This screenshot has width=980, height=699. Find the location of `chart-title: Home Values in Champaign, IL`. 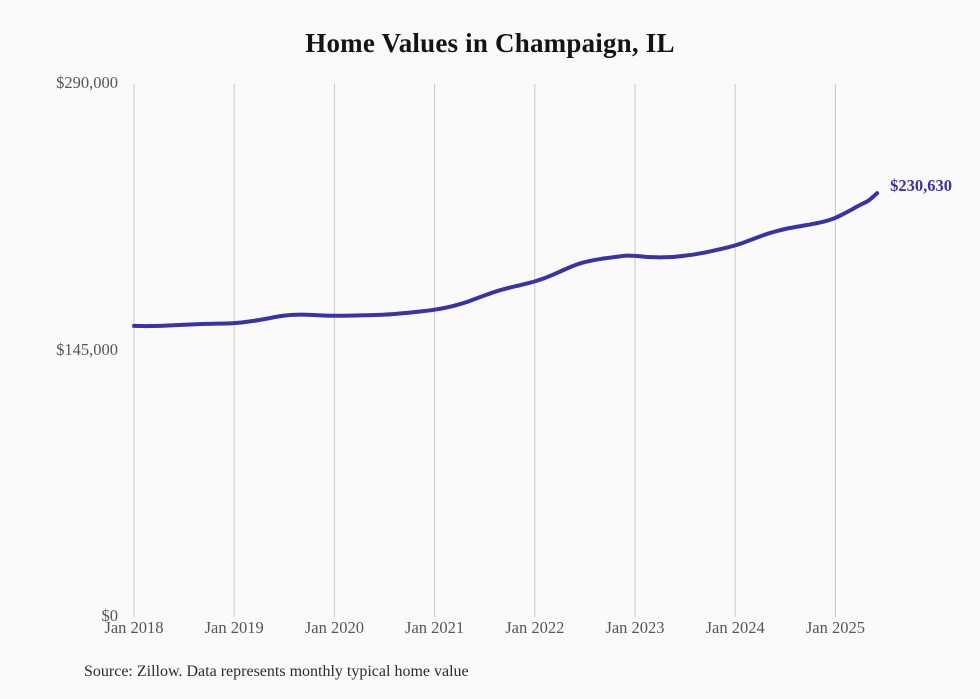

chart-title: Home Values in Champaign, IL is located at coordinates (490, 43).